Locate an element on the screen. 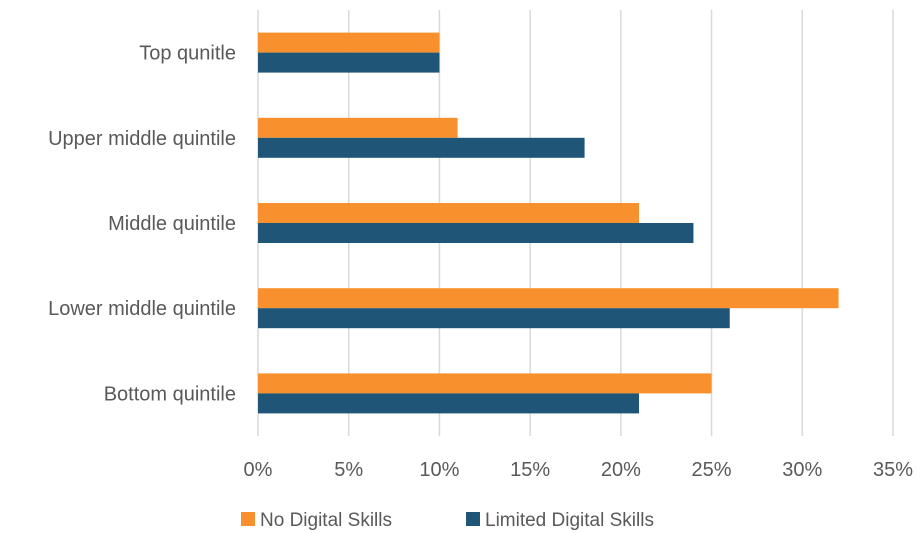  x-tick-labels: 0% 5% 10% 15% 20% 25% 30% 35% is located at coordinates (579, 470).